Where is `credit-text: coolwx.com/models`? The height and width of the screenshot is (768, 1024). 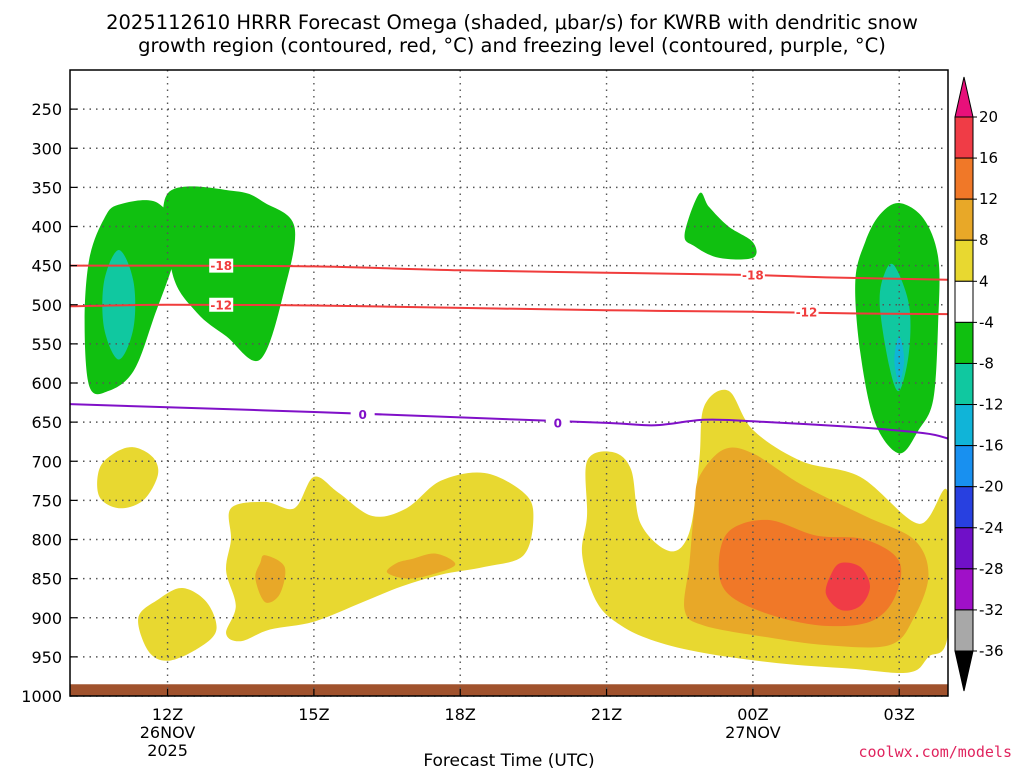 credit-text: coolwx.com/models is located at coordinates (935, 752).